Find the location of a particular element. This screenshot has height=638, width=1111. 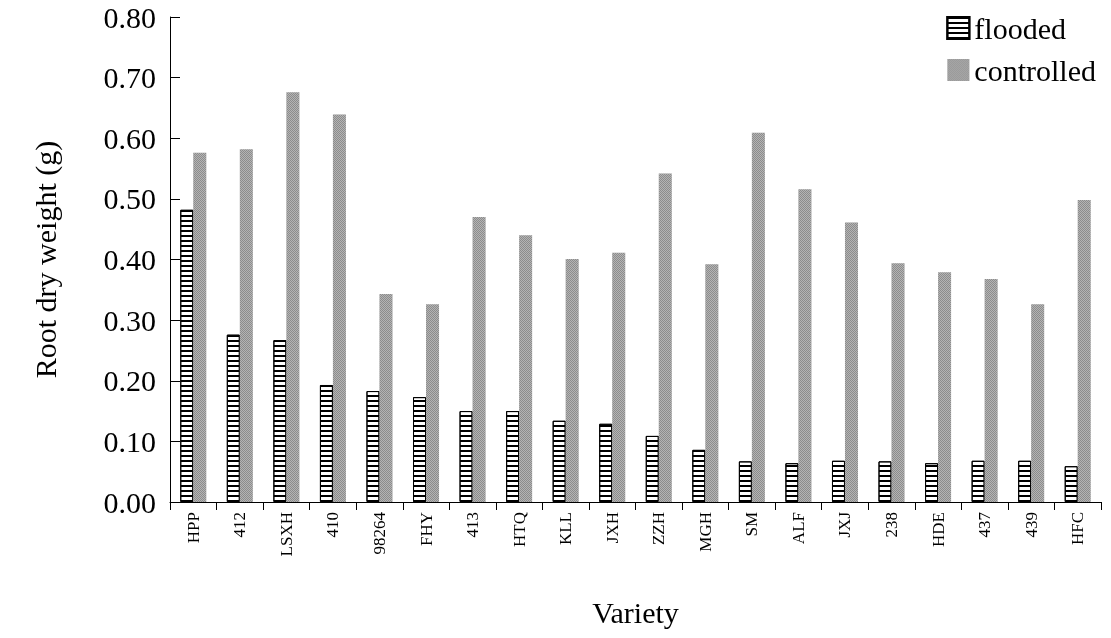

y-tick-label: 0.30 is located at coordinates (129, 320).